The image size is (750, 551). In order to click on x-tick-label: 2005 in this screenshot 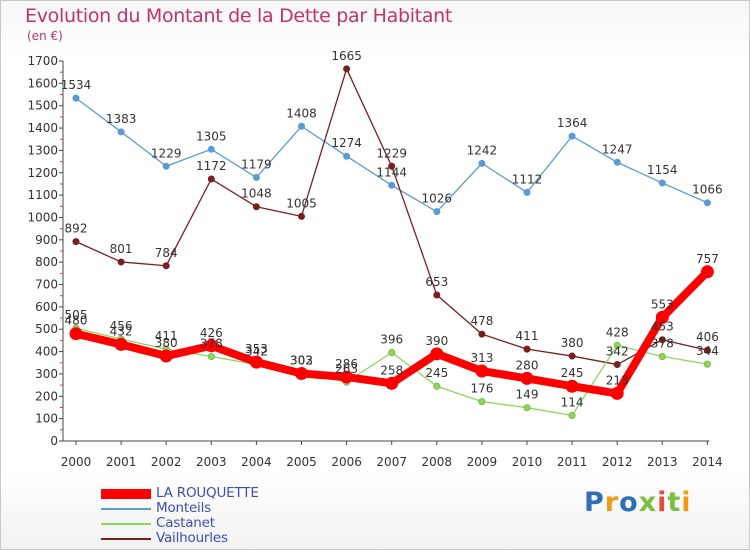, I will do `click(301, 462)`.